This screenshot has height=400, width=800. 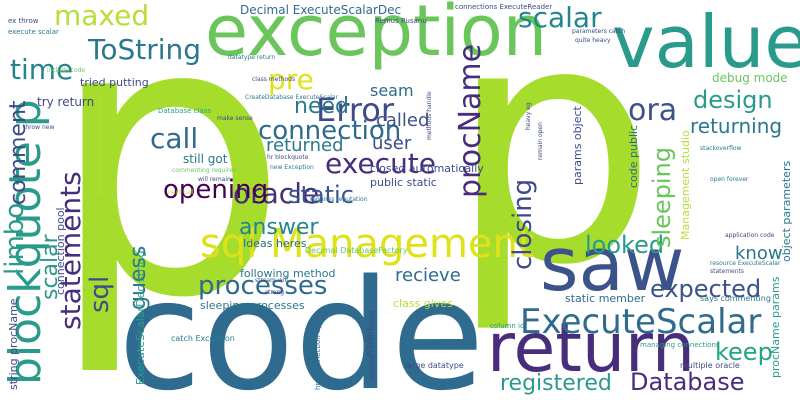 What do you see at coordinates (339, 199) in the screenshot?
I see `word-requires-reputation: requires reputation` at bounding box center [339, 199].